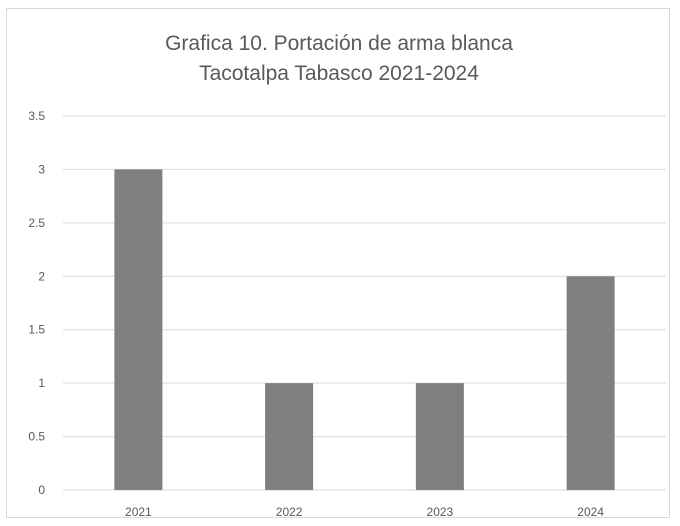 This screenshot has height=526, width=680. What do you see at coordinates (41, 169) in the screenshot?
I see `y-tick-label: 3` at bounding box center [41, 169].